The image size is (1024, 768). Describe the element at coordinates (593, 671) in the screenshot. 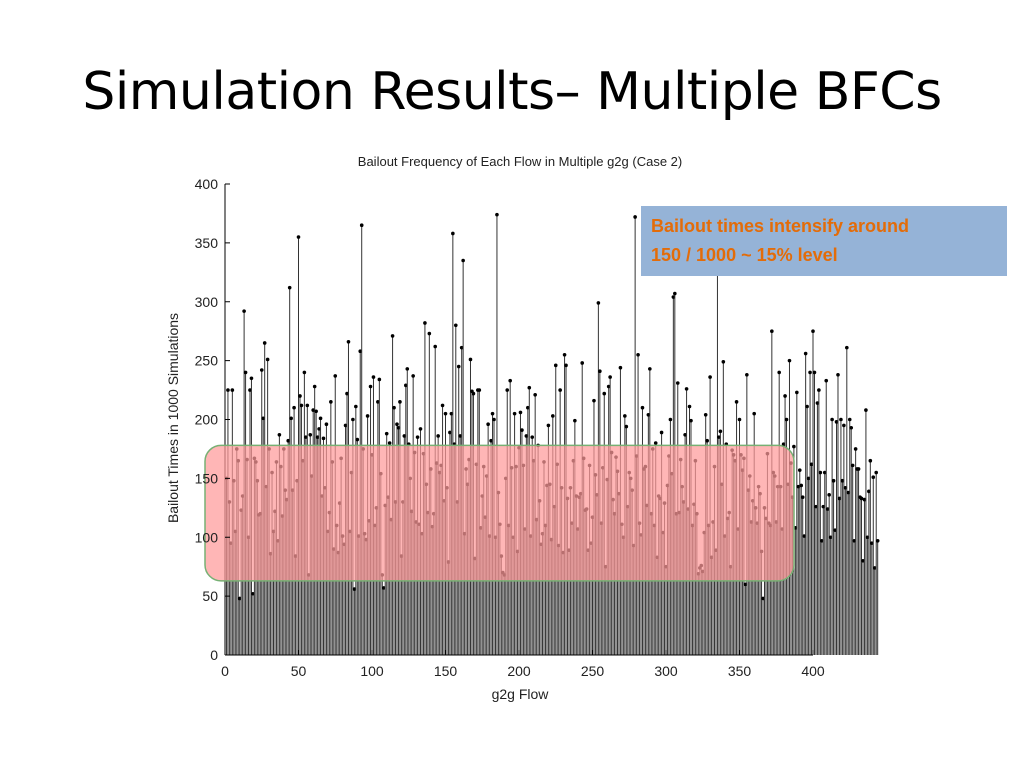

I see `x-tick-label-250: 250` at that location.